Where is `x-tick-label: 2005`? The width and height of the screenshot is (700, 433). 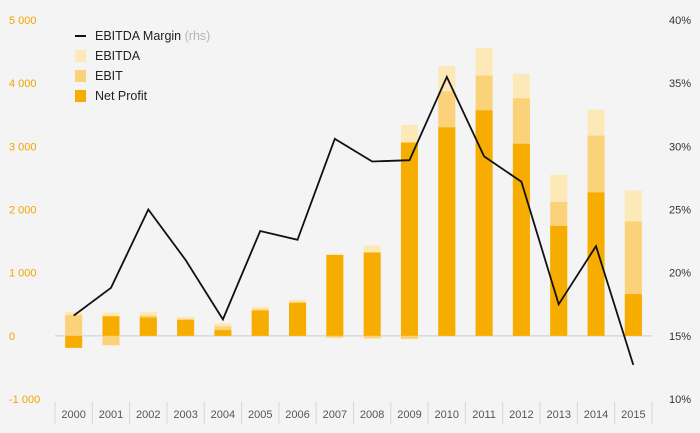 x-tick-label: 2005 is located at coordinates (260, 415).